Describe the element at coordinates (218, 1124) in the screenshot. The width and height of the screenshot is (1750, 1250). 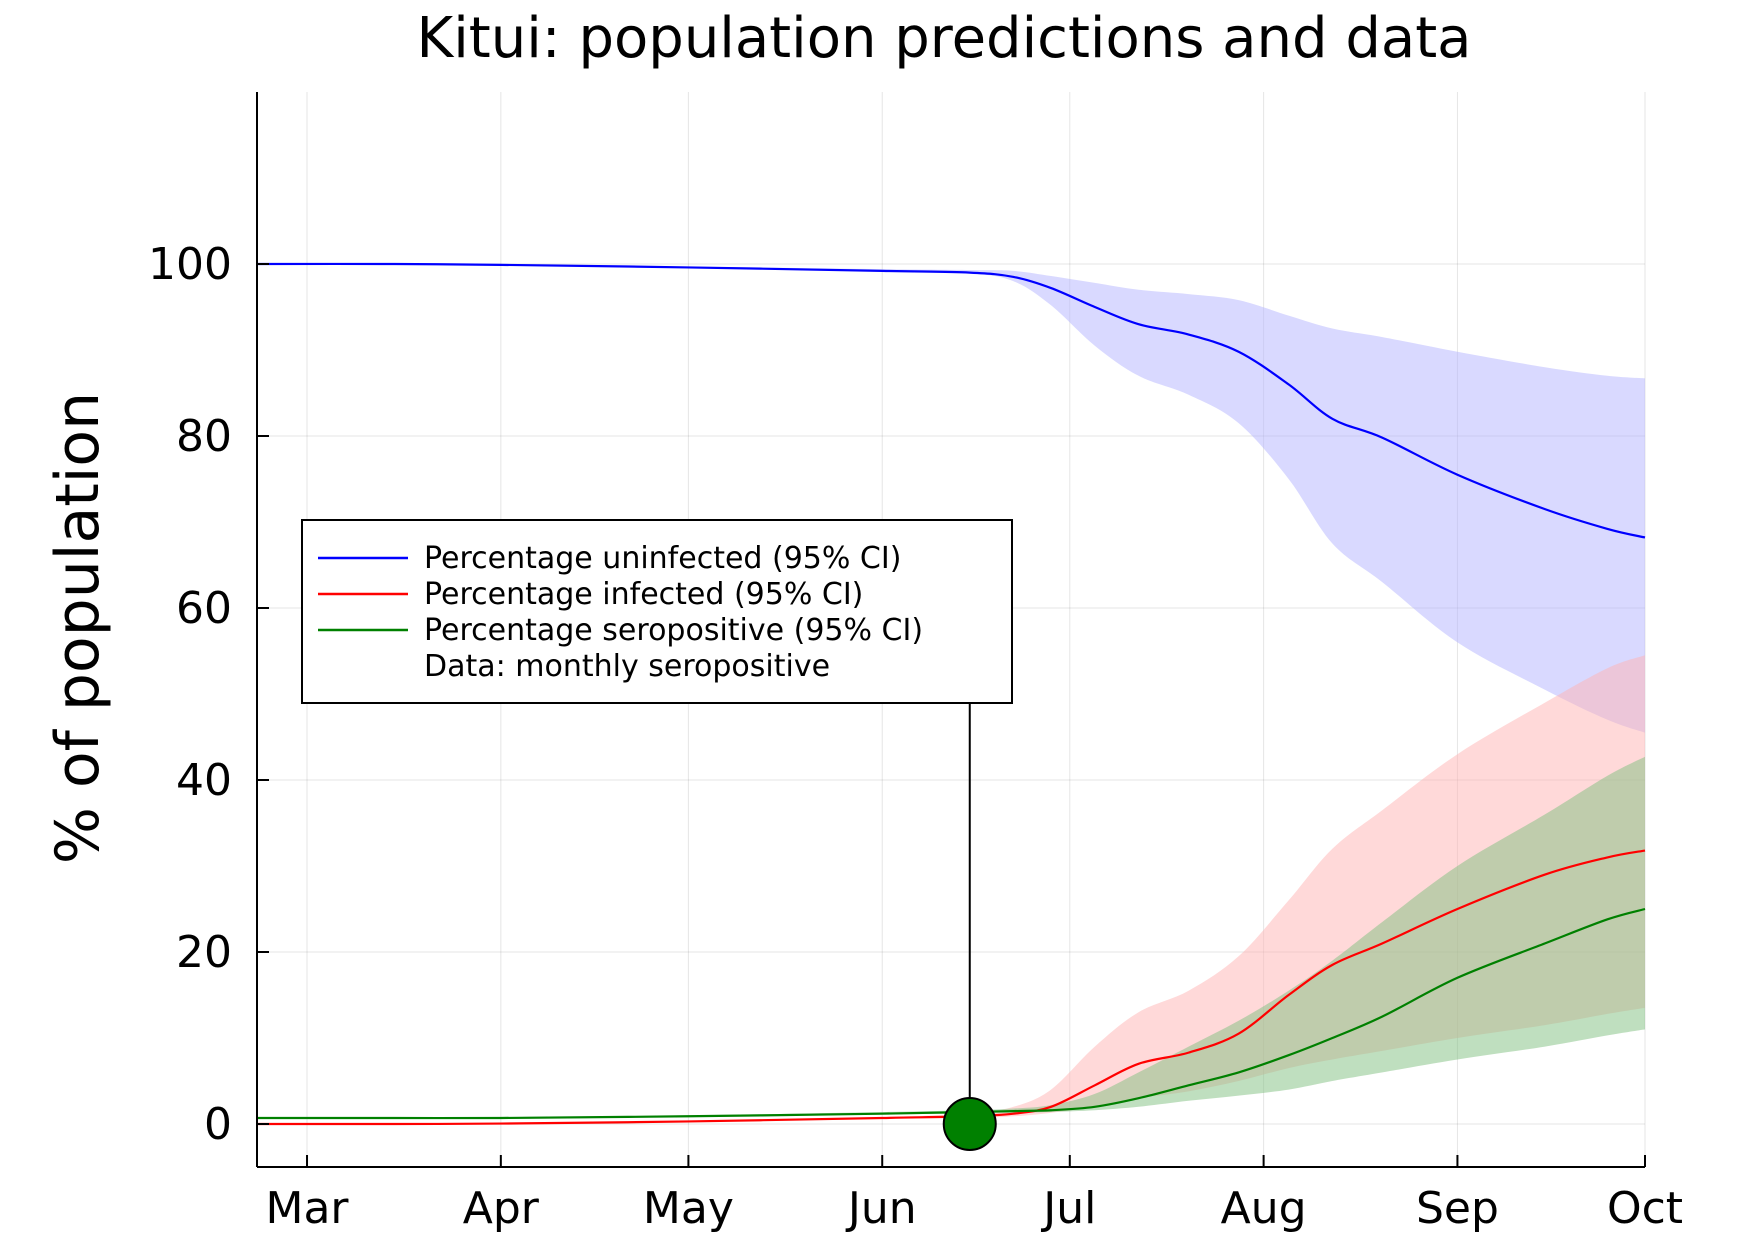
I see `y-tick-label-0: 0` at that location.